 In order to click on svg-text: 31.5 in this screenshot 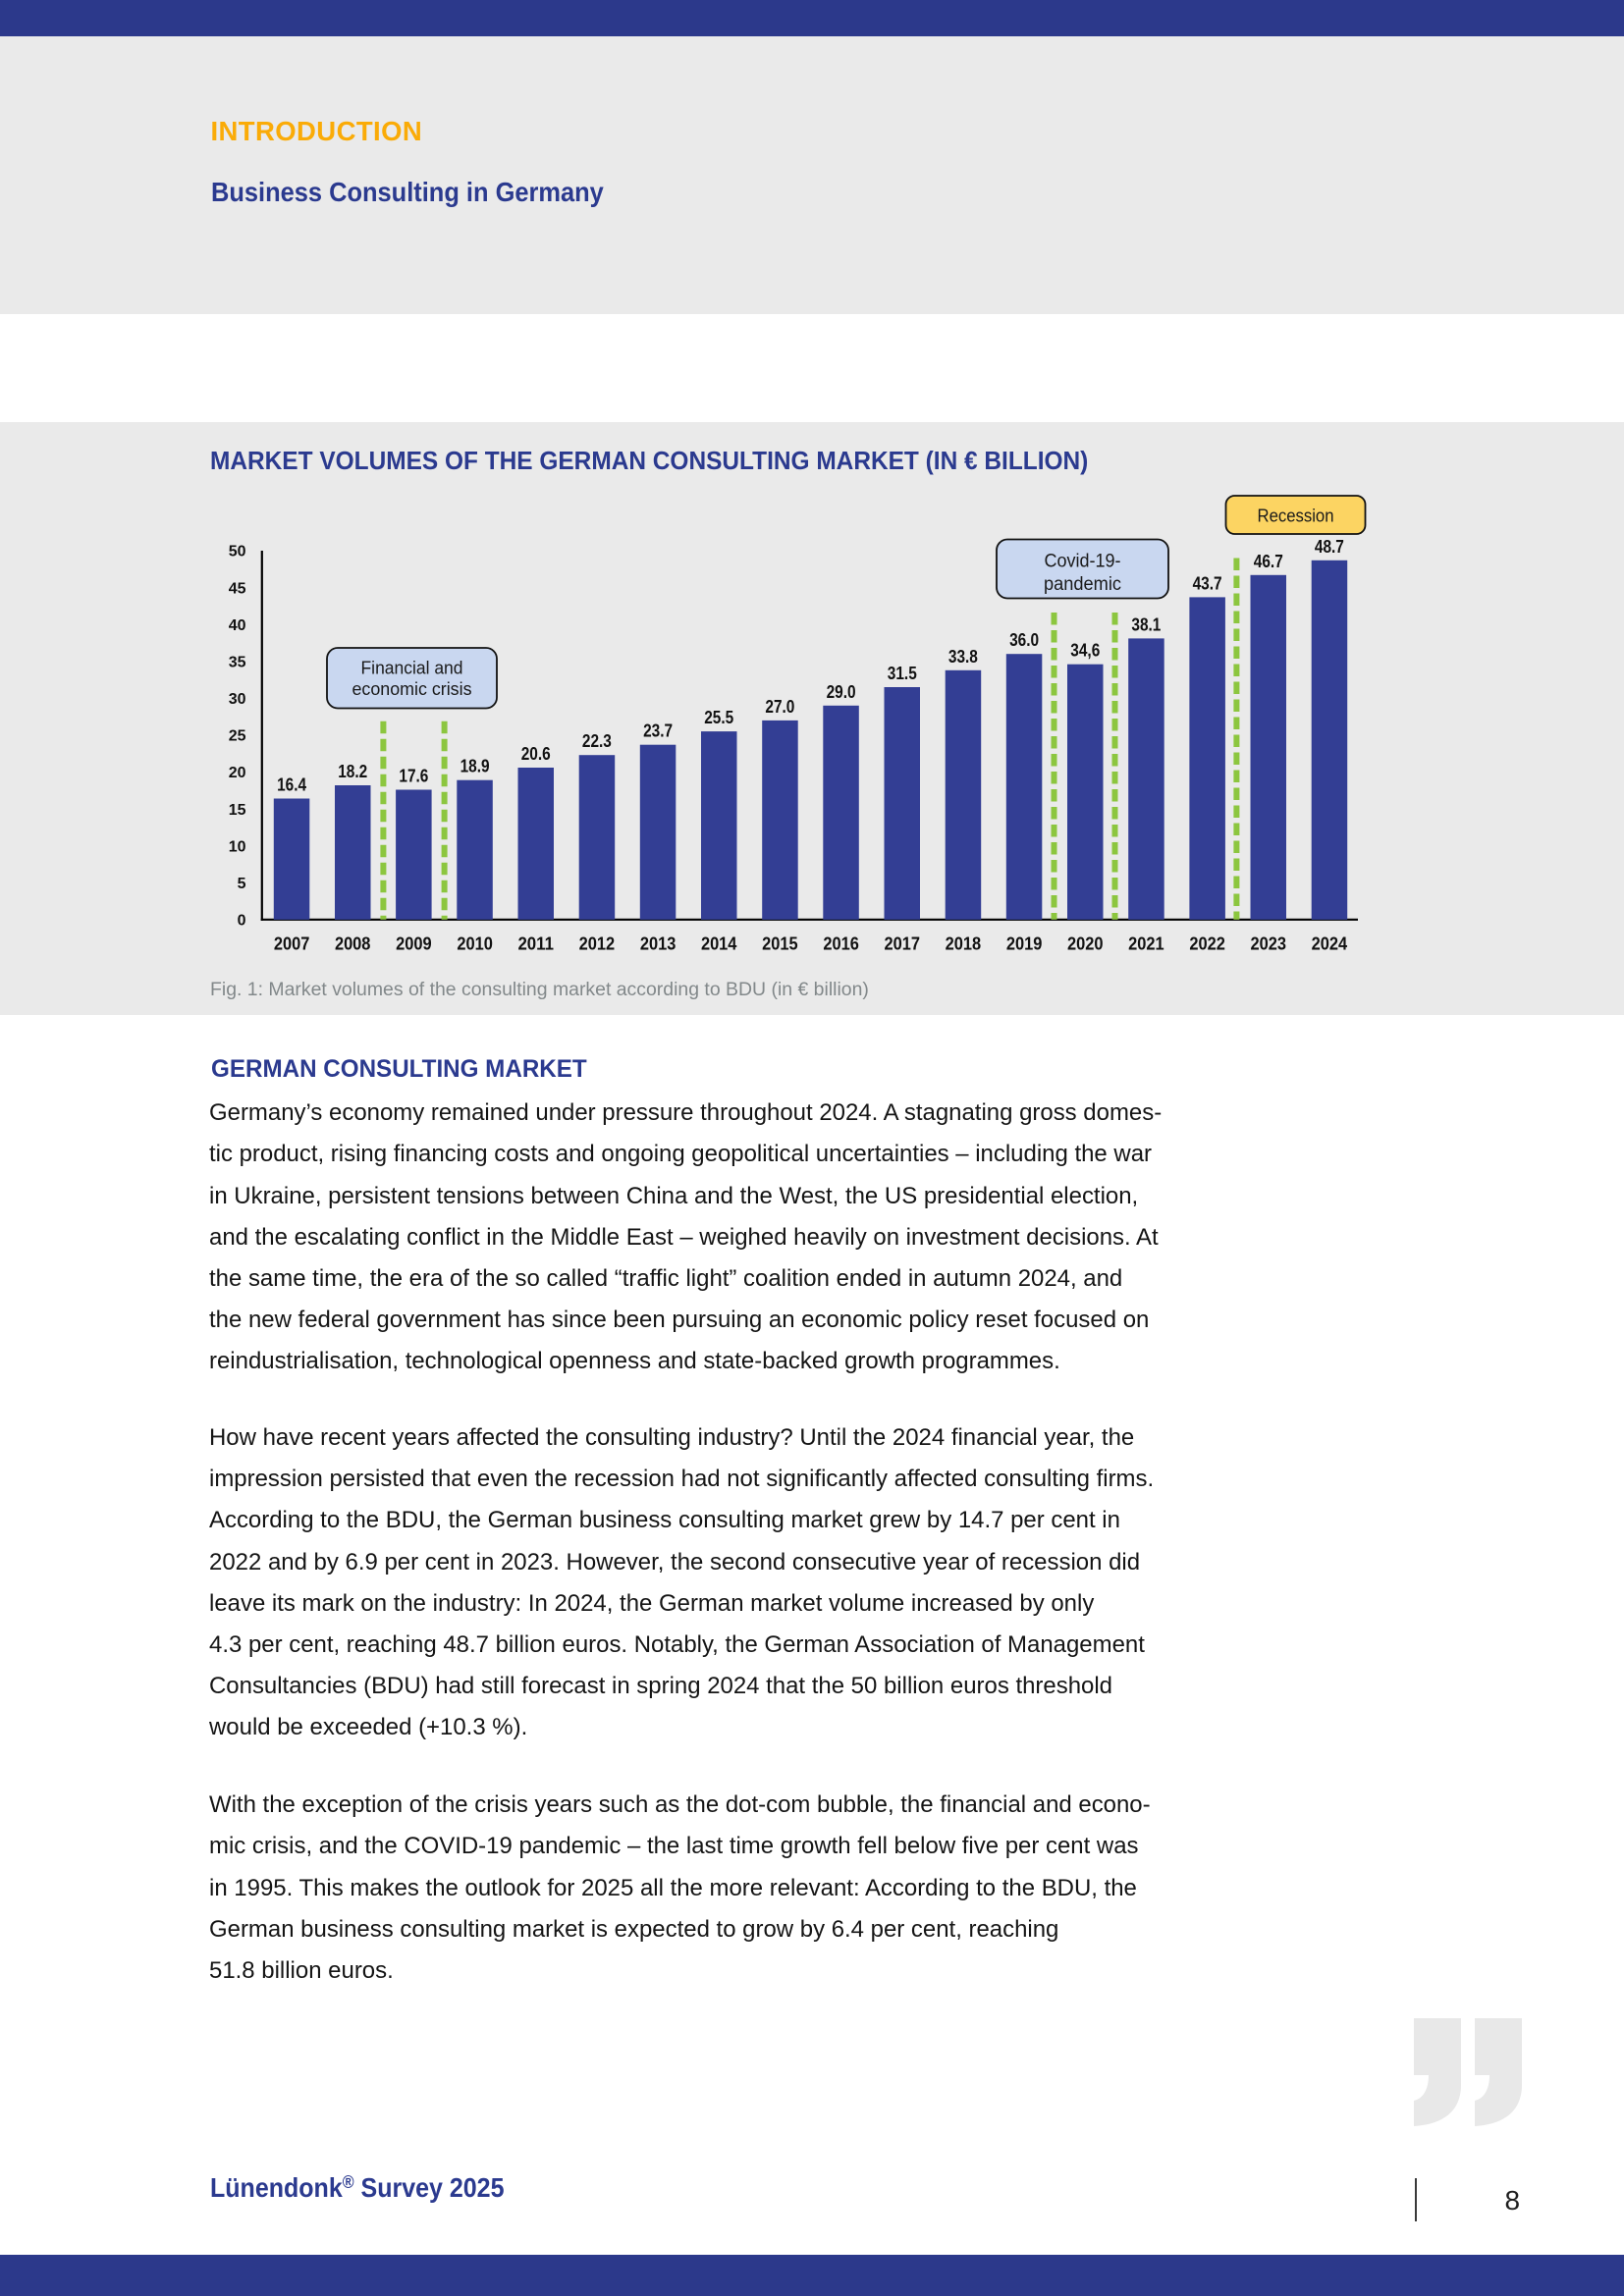, I will do `click(902, 673)`.